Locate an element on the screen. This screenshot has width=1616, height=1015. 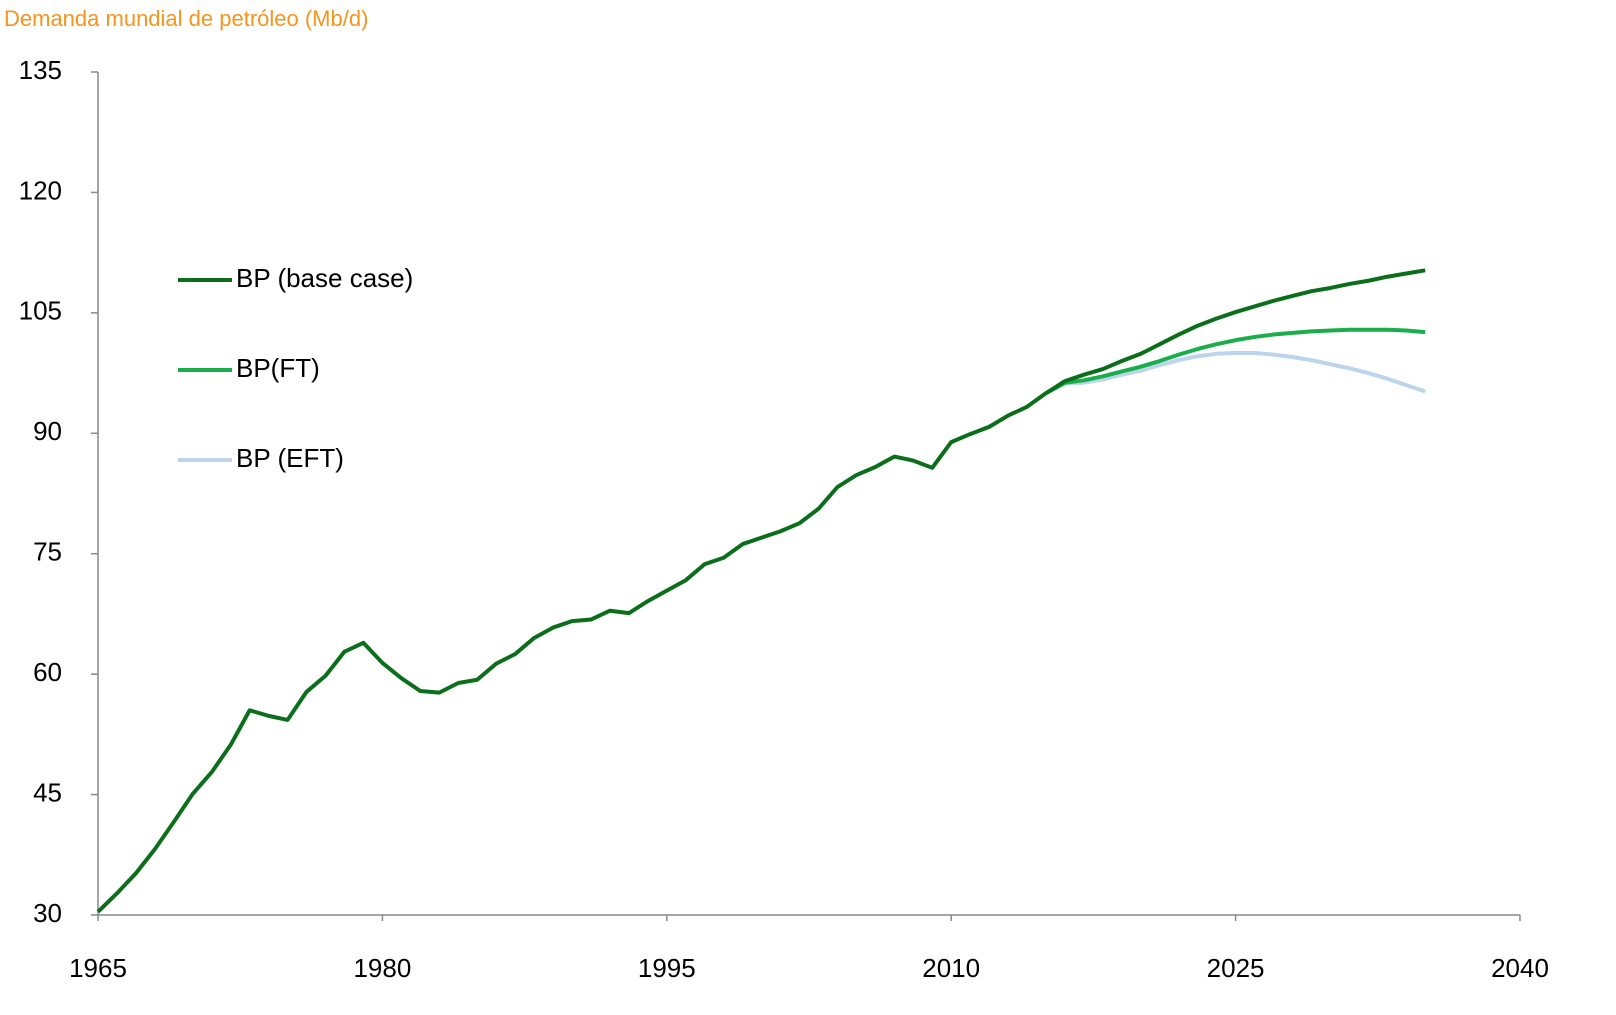
x-tick-label: 1965 is located at coordinates (98, 968).